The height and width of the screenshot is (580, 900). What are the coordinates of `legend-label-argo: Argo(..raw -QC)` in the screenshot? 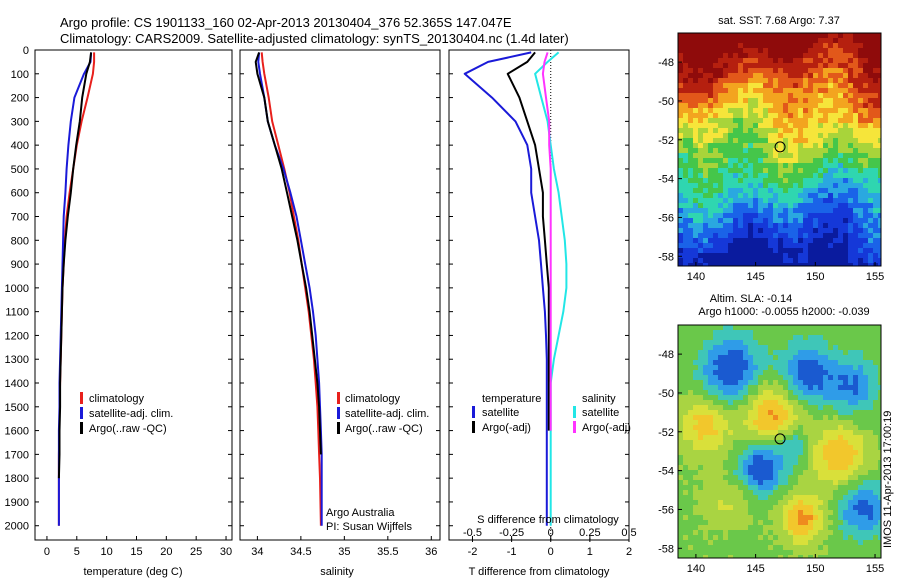 It's located at (128, 429).